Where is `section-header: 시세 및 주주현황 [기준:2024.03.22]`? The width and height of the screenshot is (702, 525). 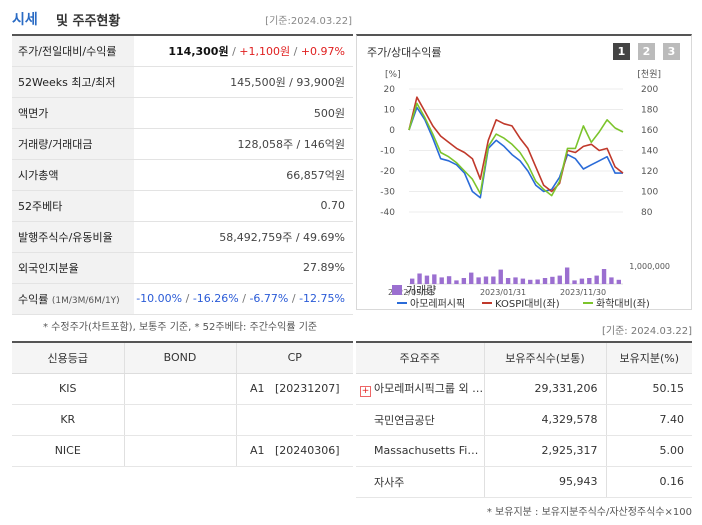
section-header: 시세 및 주주현황 [기준:2024.03.22] is located at coordinates (182, 15).